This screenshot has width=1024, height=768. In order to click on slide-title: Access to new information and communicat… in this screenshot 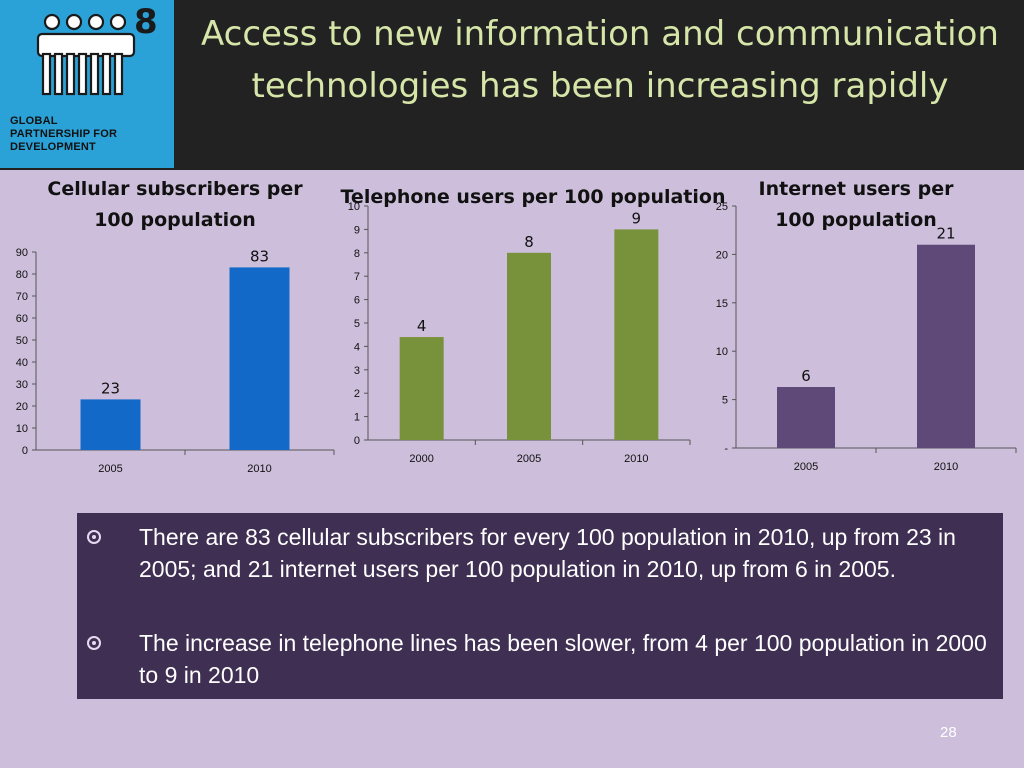, I will do `click(600, 60)`.